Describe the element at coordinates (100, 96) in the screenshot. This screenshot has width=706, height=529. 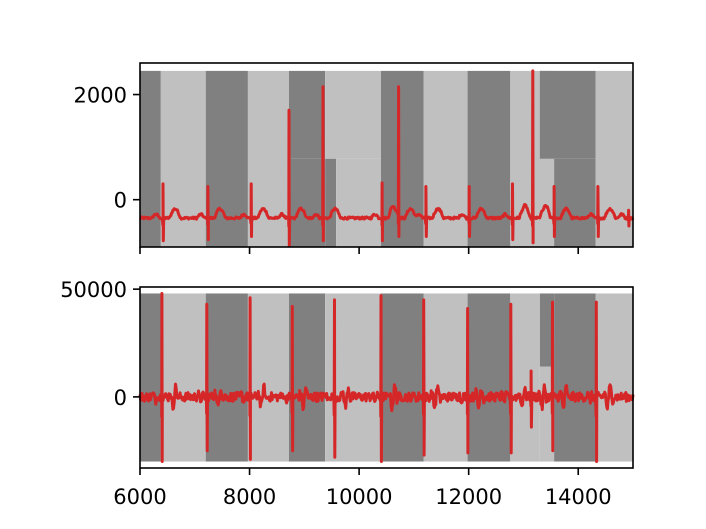
I see `y-tick-label-1: 2000` at that location.